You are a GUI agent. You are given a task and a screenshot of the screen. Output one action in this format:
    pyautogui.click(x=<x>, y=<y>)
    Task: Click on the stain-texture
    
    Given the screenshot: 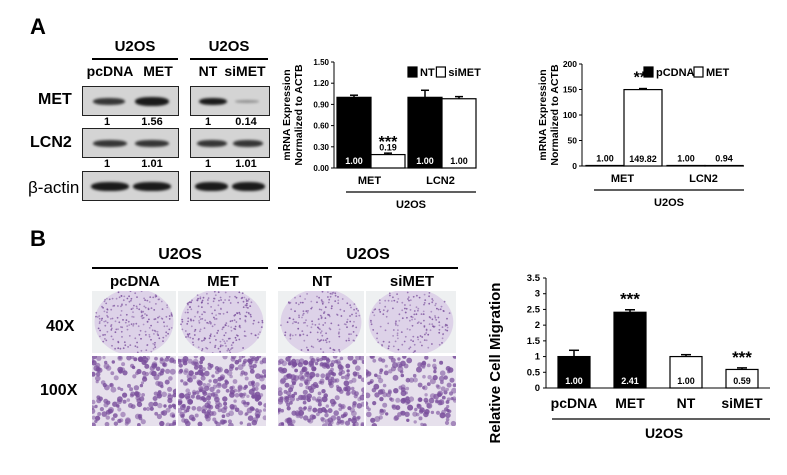 What is the action you would take?
    pyautogui.click(x=321, y=391)
    